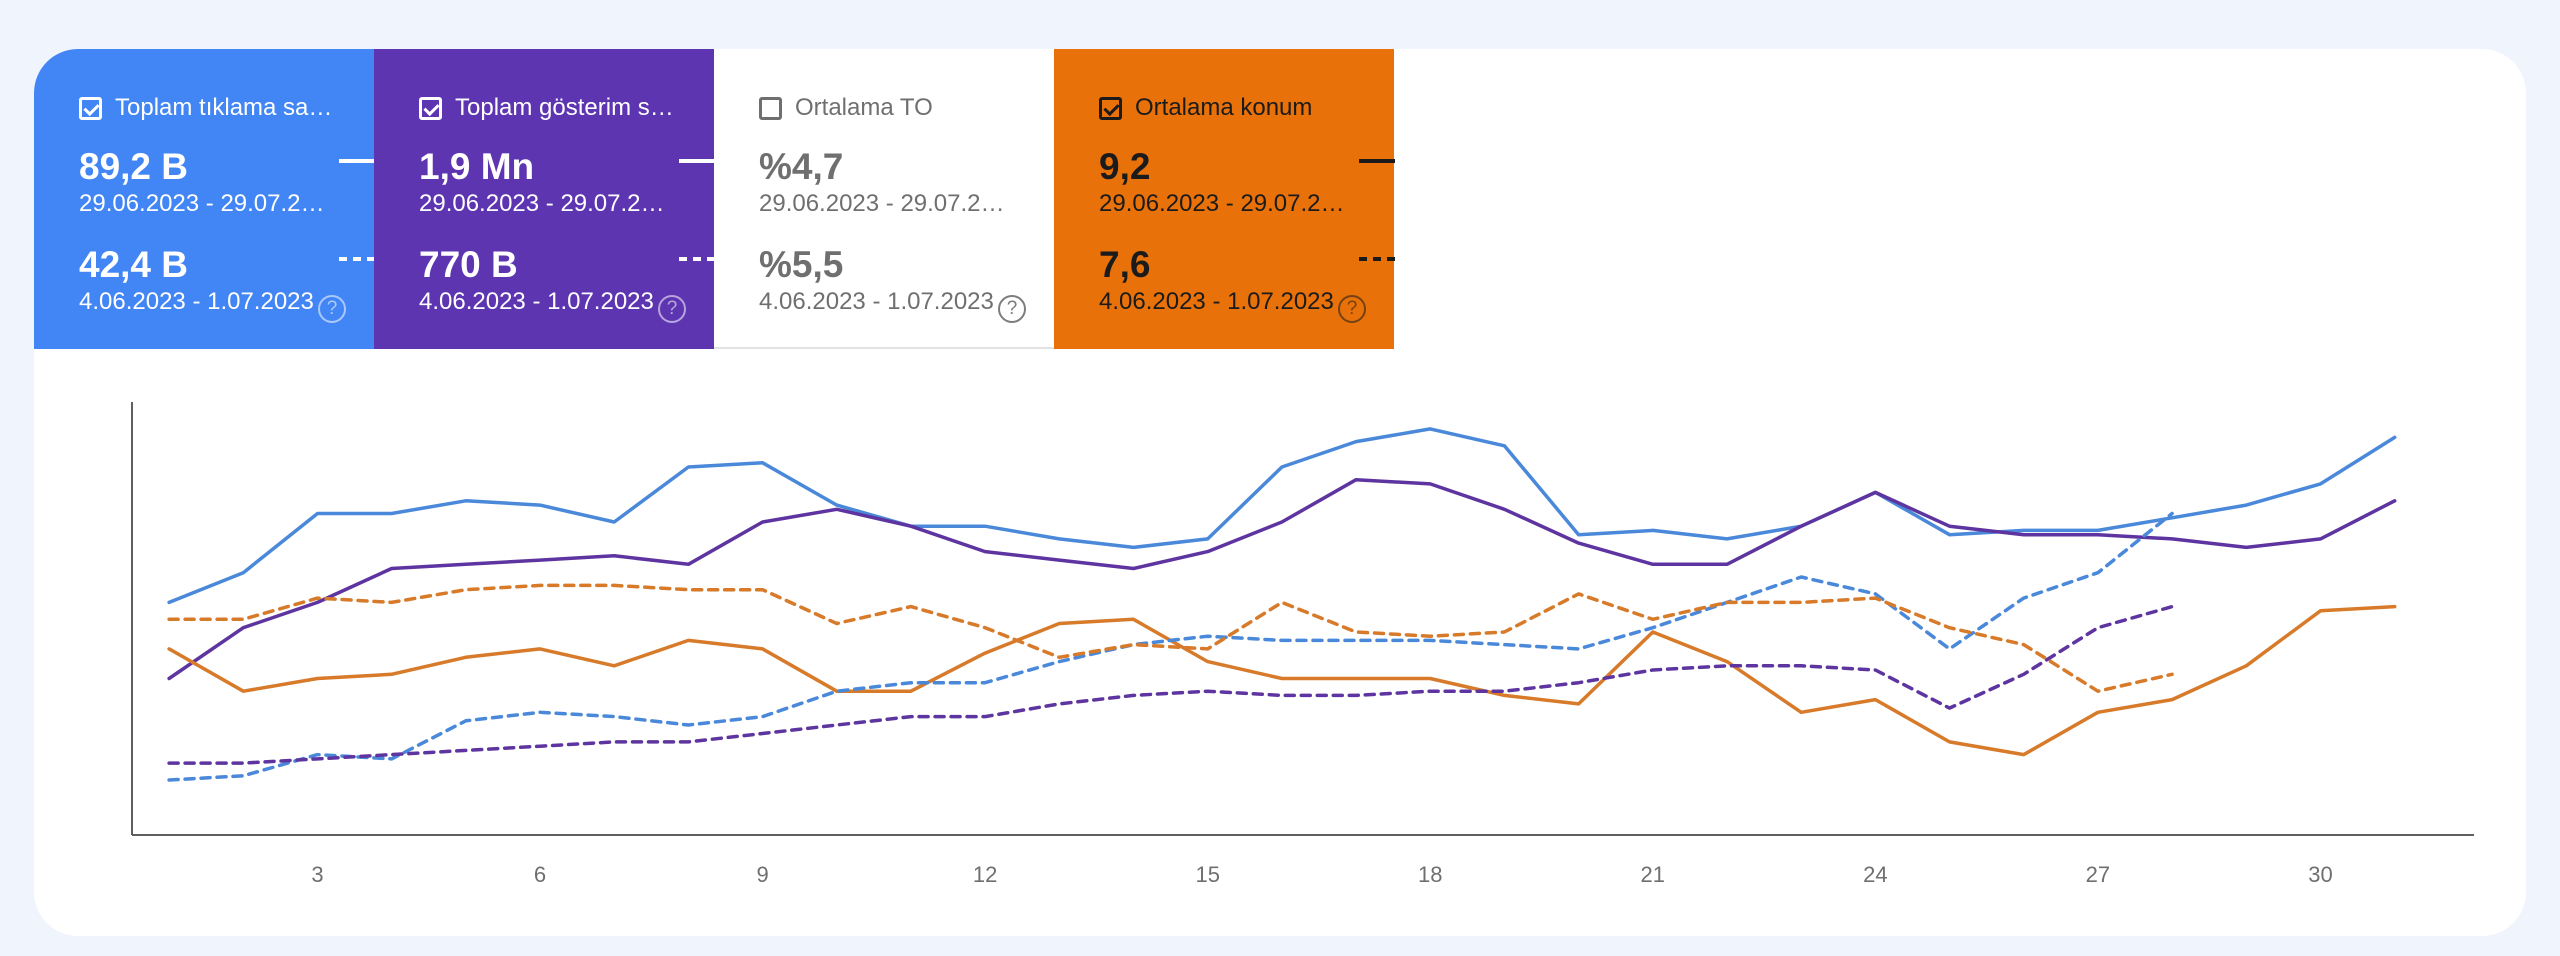 The image size is (2560, 956). I want to click on previous-value-row: %5,5, so click(906, 265).